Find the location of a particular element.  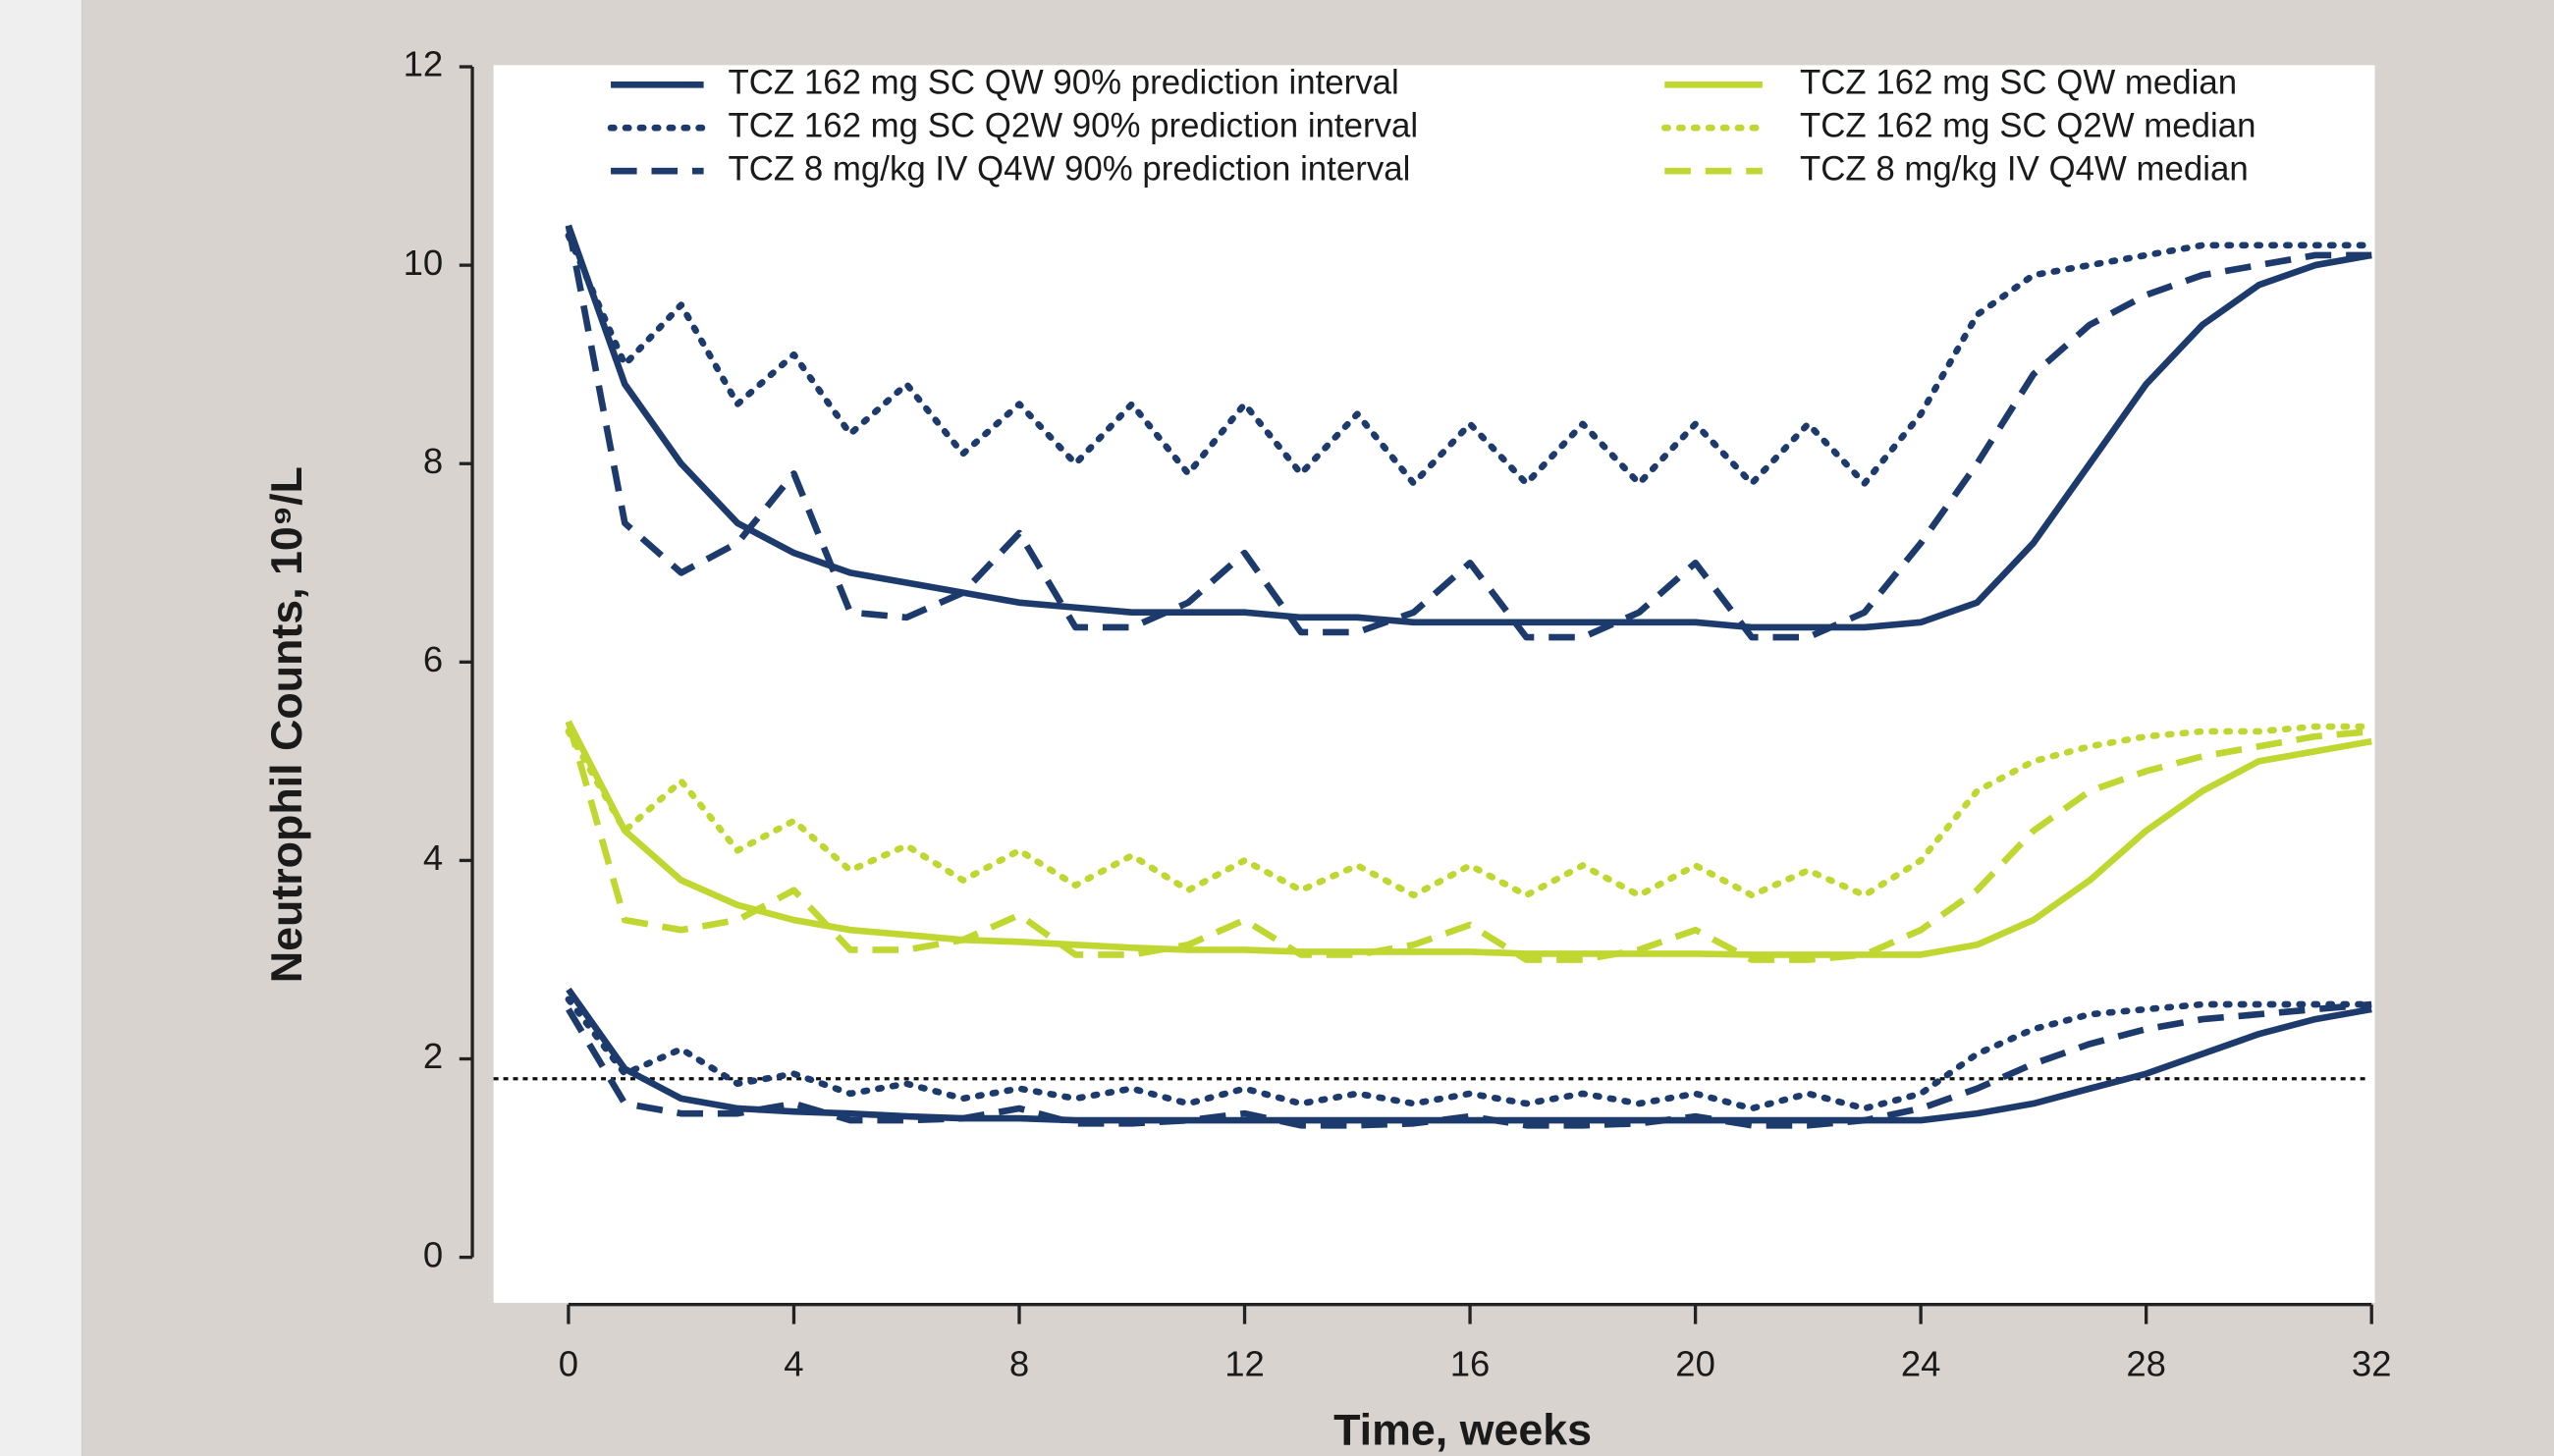

x-tick-label: 4 is located at coordinates (793, 1363).